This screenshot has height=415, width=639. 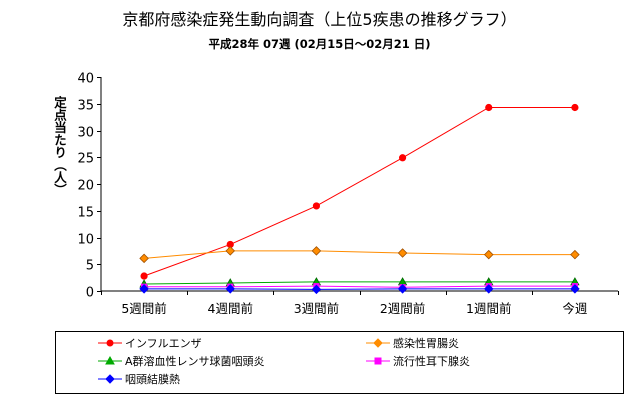 I want to click on y-tick-label: 30, so click(x=85, y=133).